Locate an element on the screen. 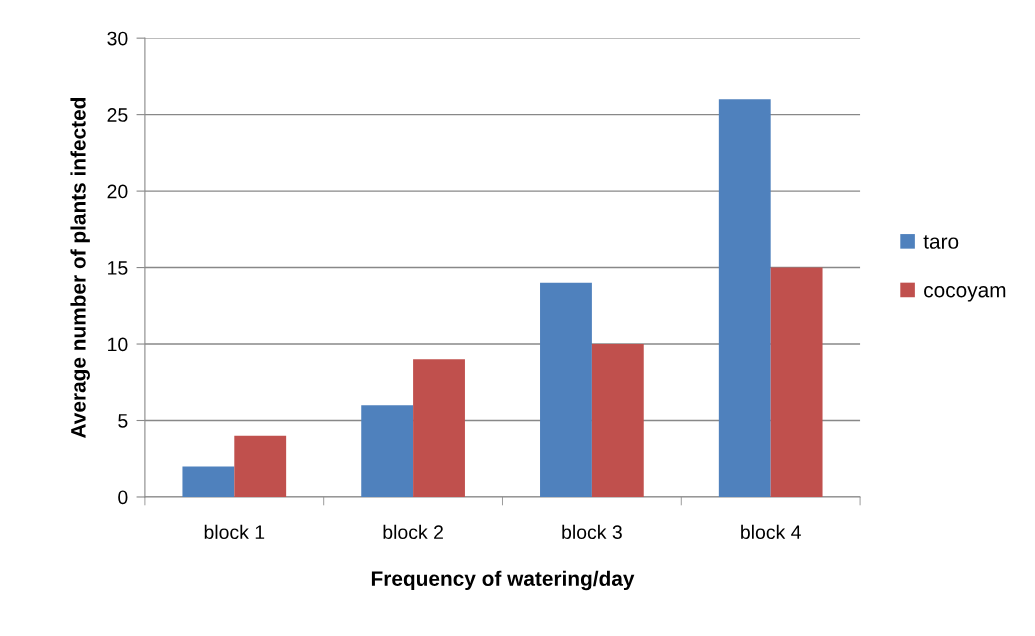 This screenshot has height=636, width=1035. y-tick-label: 0 is located at coordinates (123, 497).